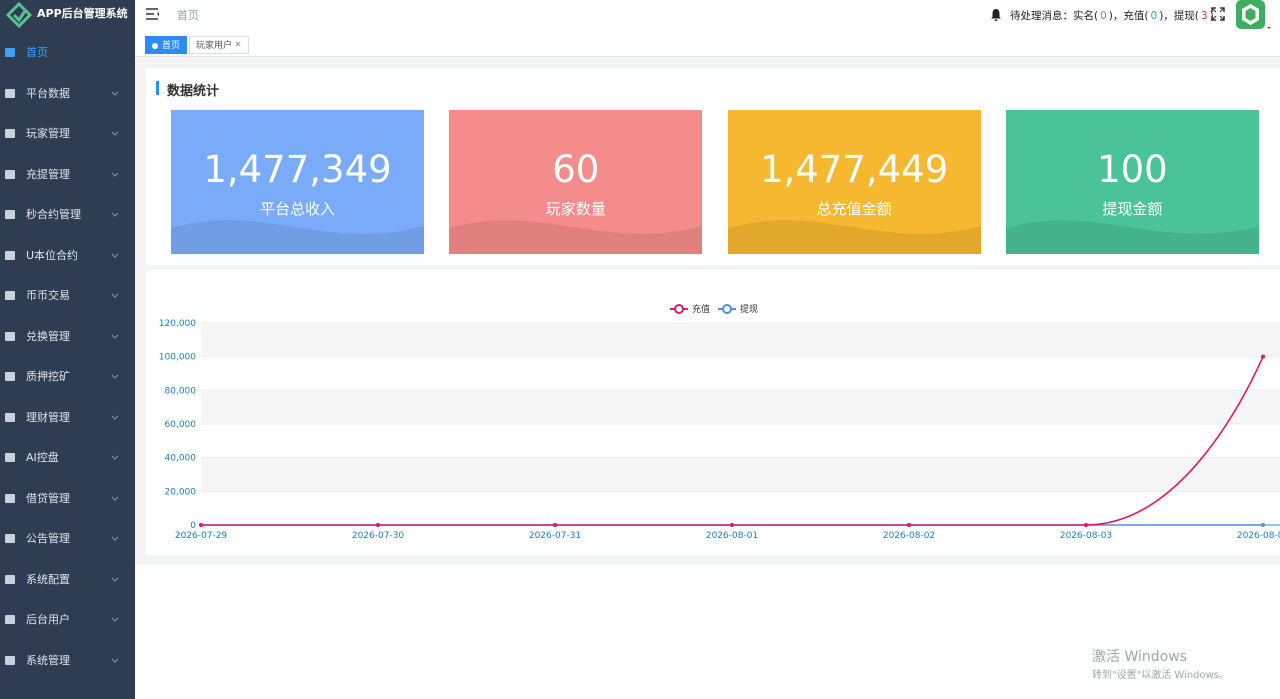  I want to click on menu-item: 后台用户, so click(67, 620).